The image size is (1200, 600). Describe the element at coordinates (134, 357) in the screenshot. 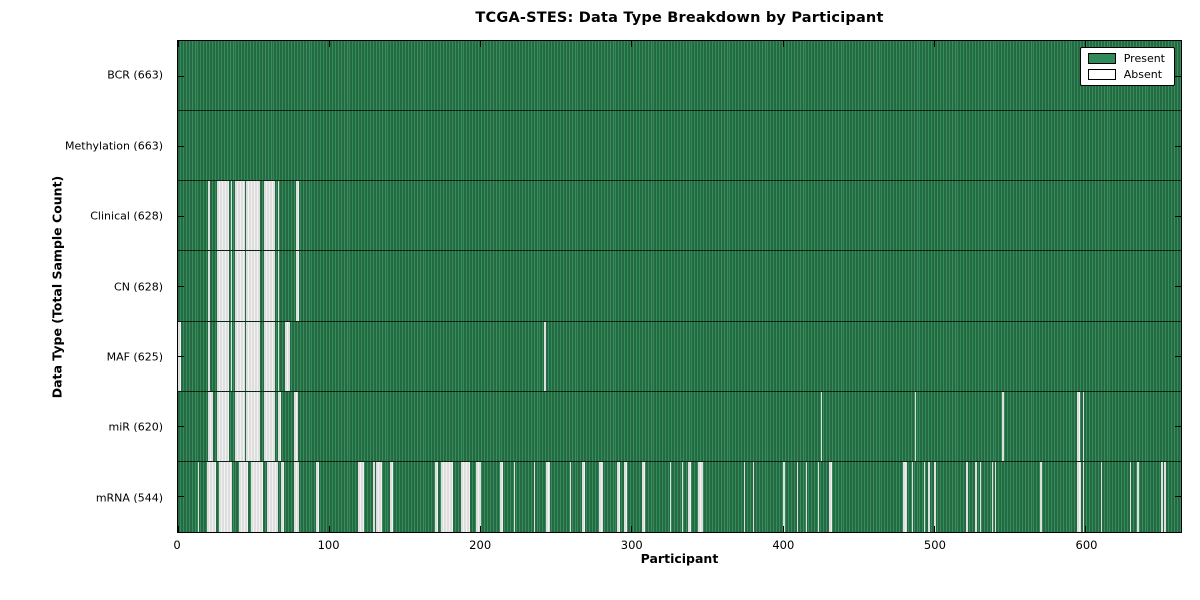

I see `y-tick-label: MAF (625)` at that location.